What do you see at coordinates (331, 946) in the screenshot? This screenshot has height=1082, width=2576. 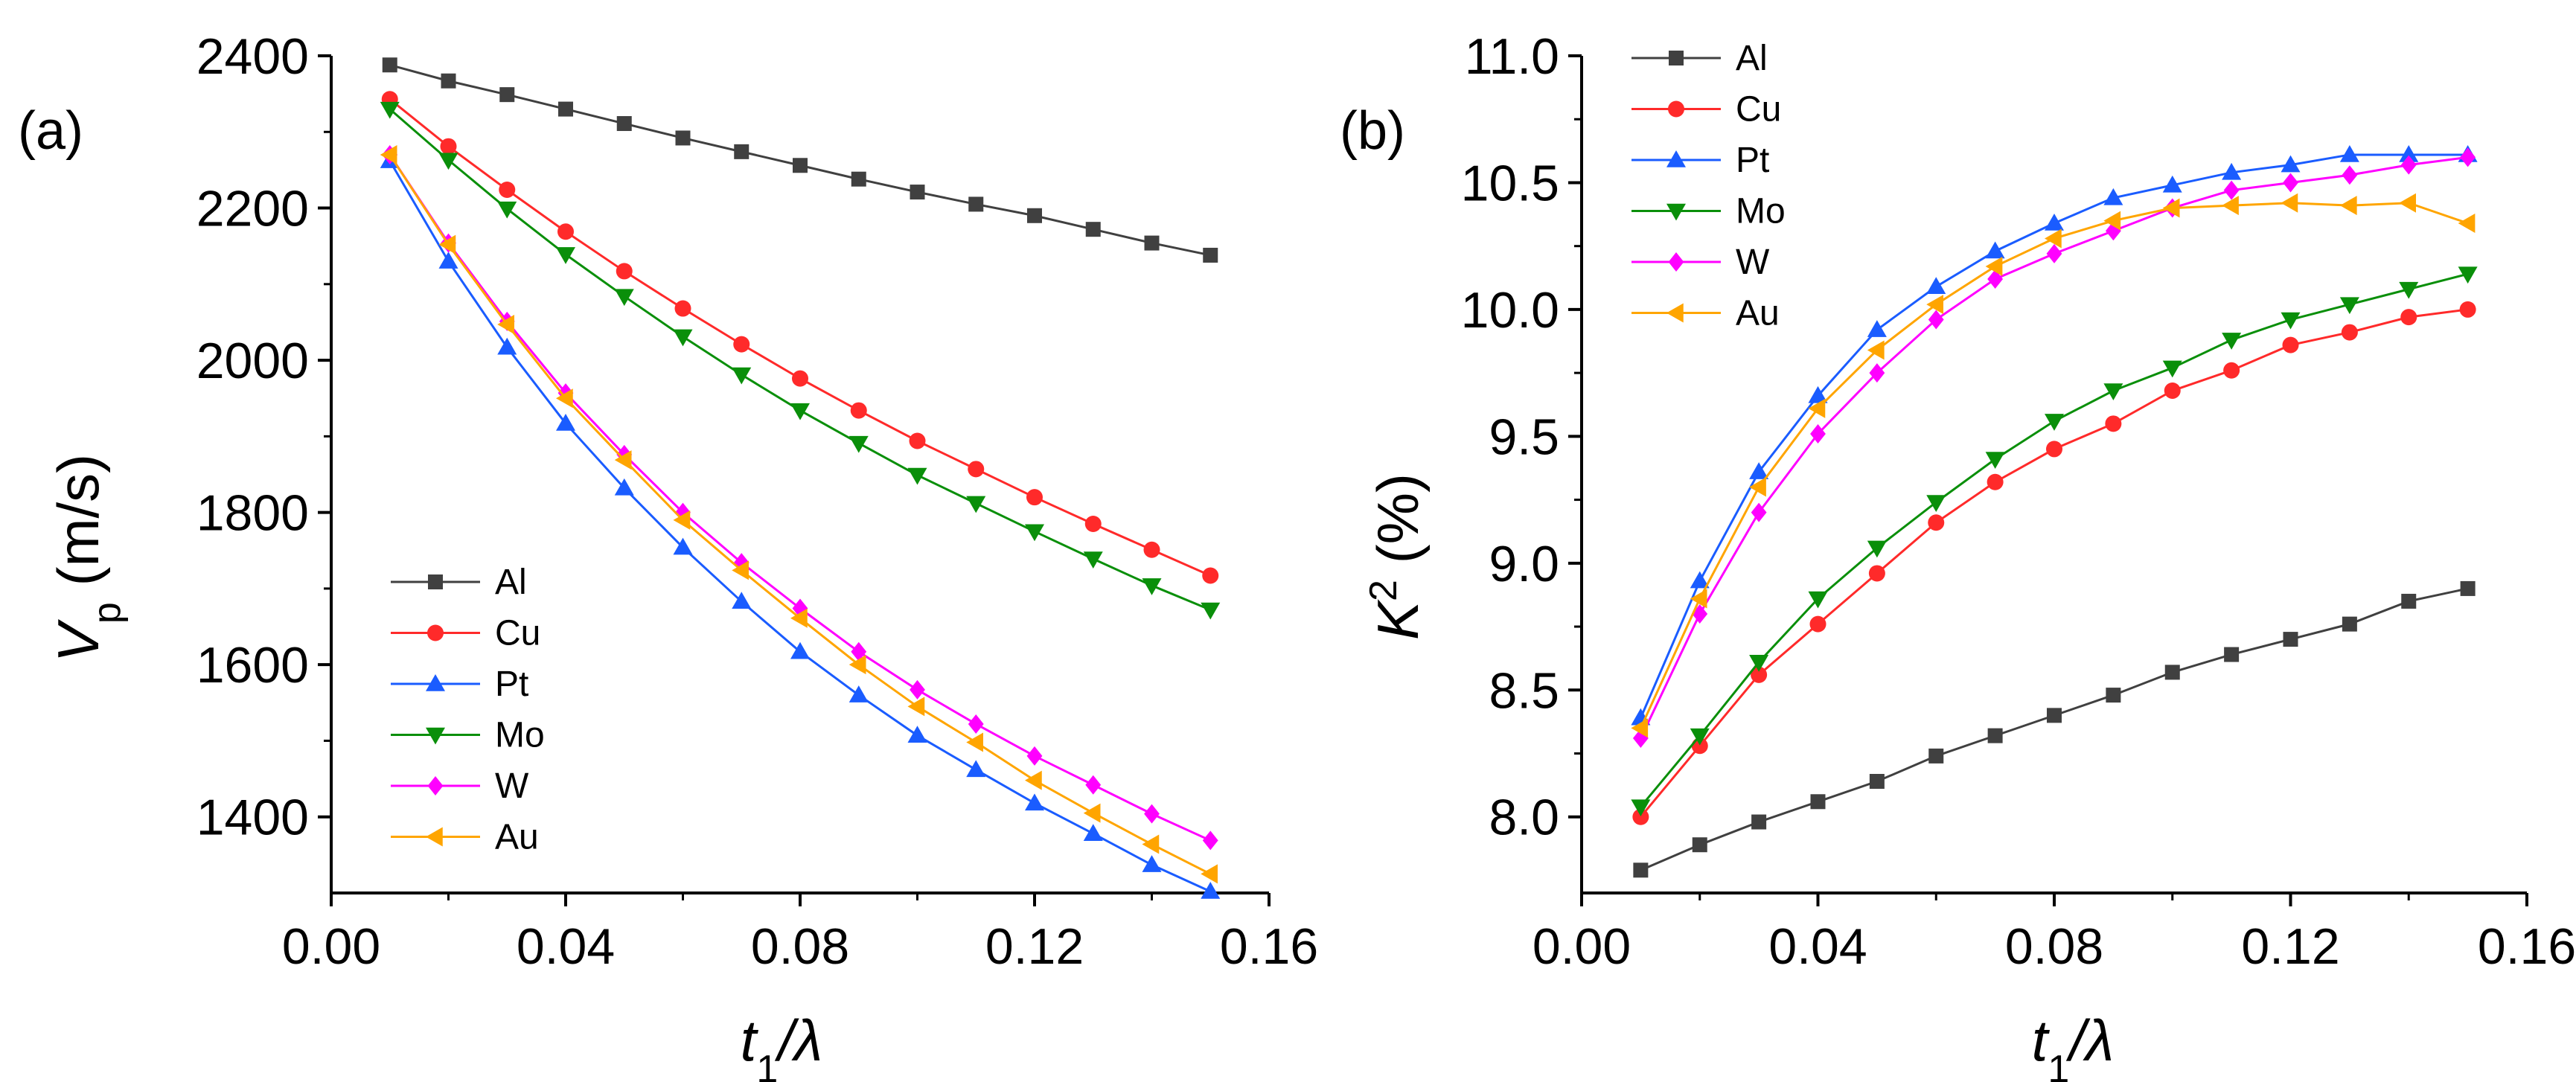 I see `panel-a-x-tick-label: 0.00` at bounding box center [331, 946].